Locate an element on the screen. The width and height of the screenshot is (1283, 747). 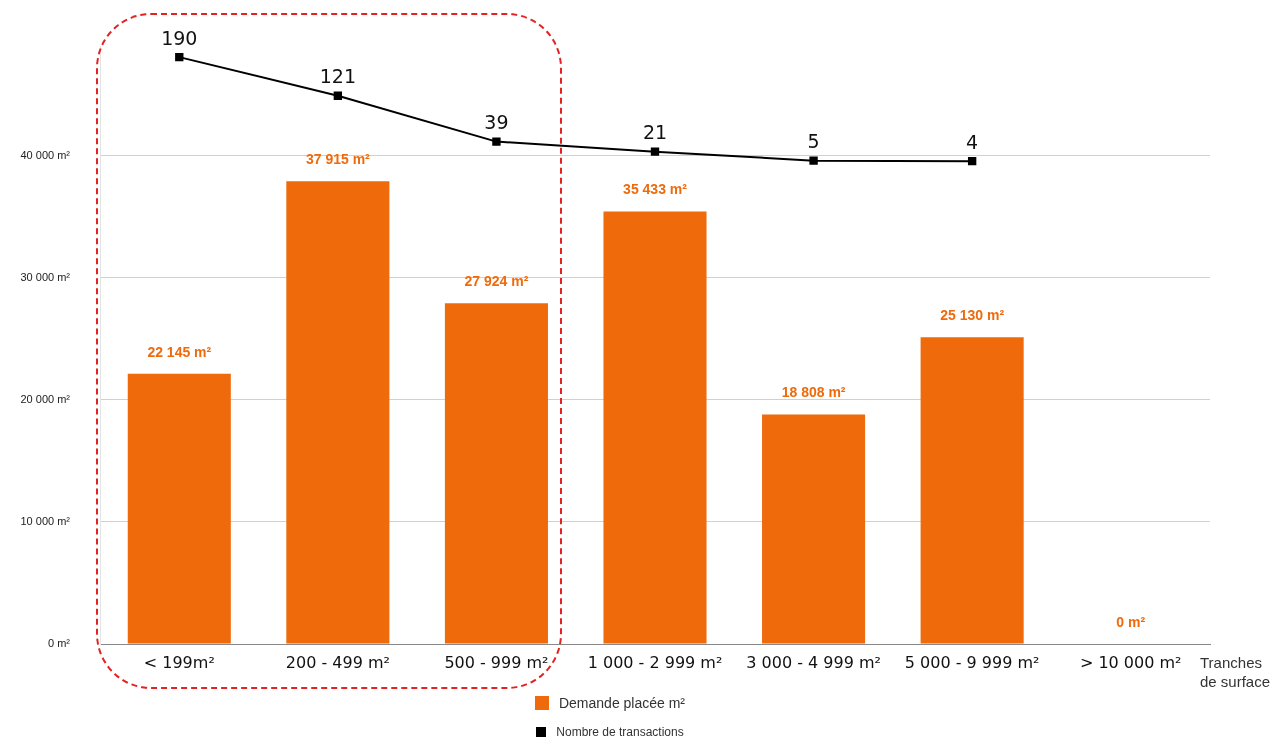
data-label: 39 is located at coordinates (496, 122).